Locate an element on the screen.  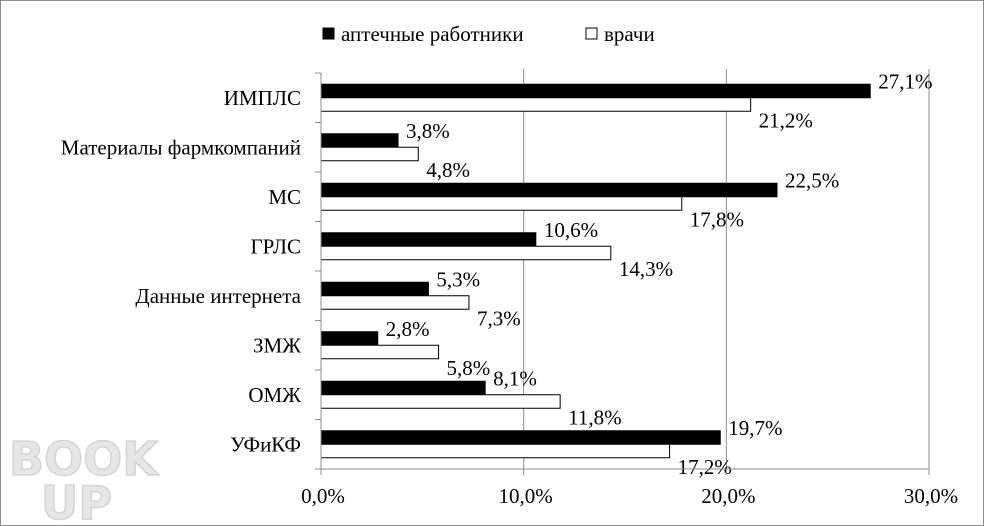
category-label: Материалы фармкомпаний is located at coordinates (181, 147).